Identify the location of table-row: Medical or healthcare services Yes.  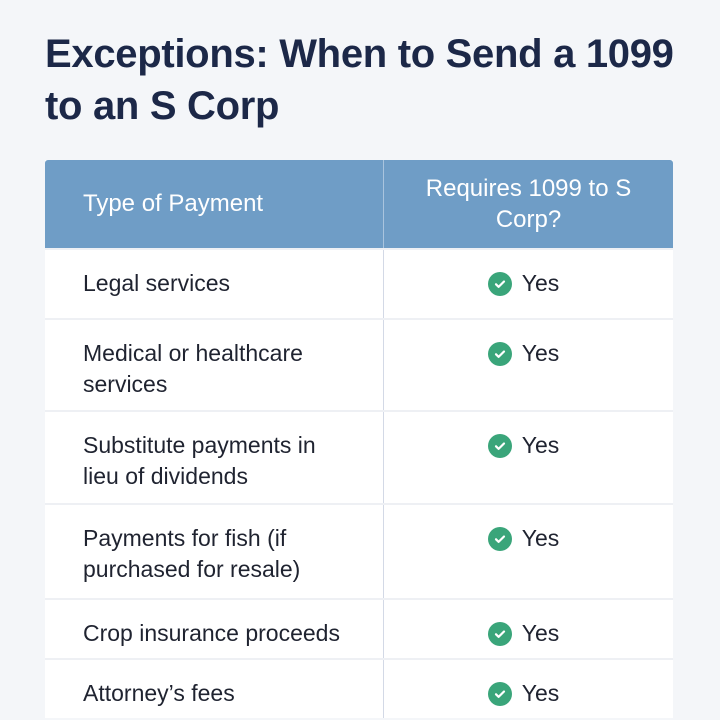
(359, 364).